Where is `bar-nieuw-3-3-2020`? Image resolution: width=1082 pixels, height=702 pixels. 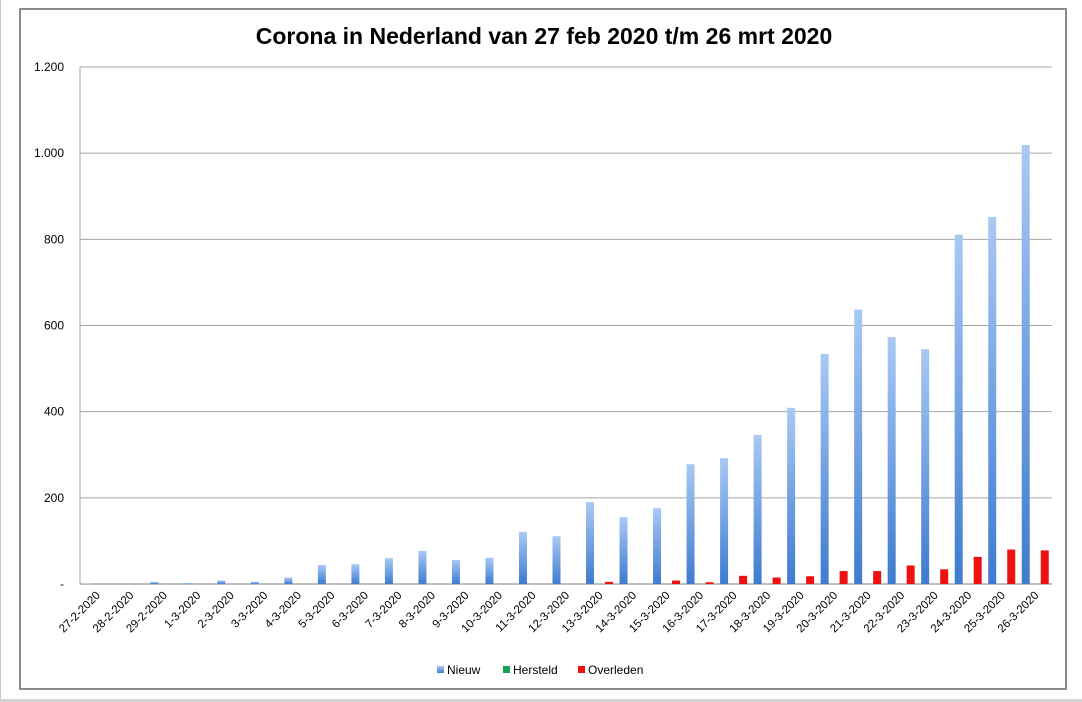 bar-nieuw-3-3-2020 is located at coordinates (254, 582).